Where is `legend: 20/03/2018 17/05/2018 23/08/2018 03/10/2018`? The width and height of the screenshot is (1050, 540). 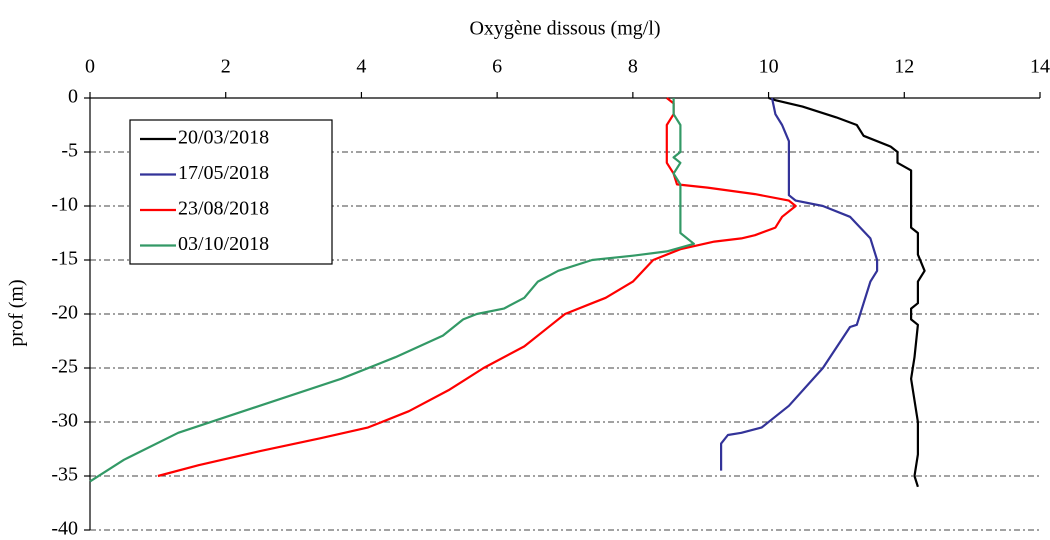 legend: 20/03/2018 17/05/2018 23/08/2018 03/10/2018 is located at coordinates (231, 192).